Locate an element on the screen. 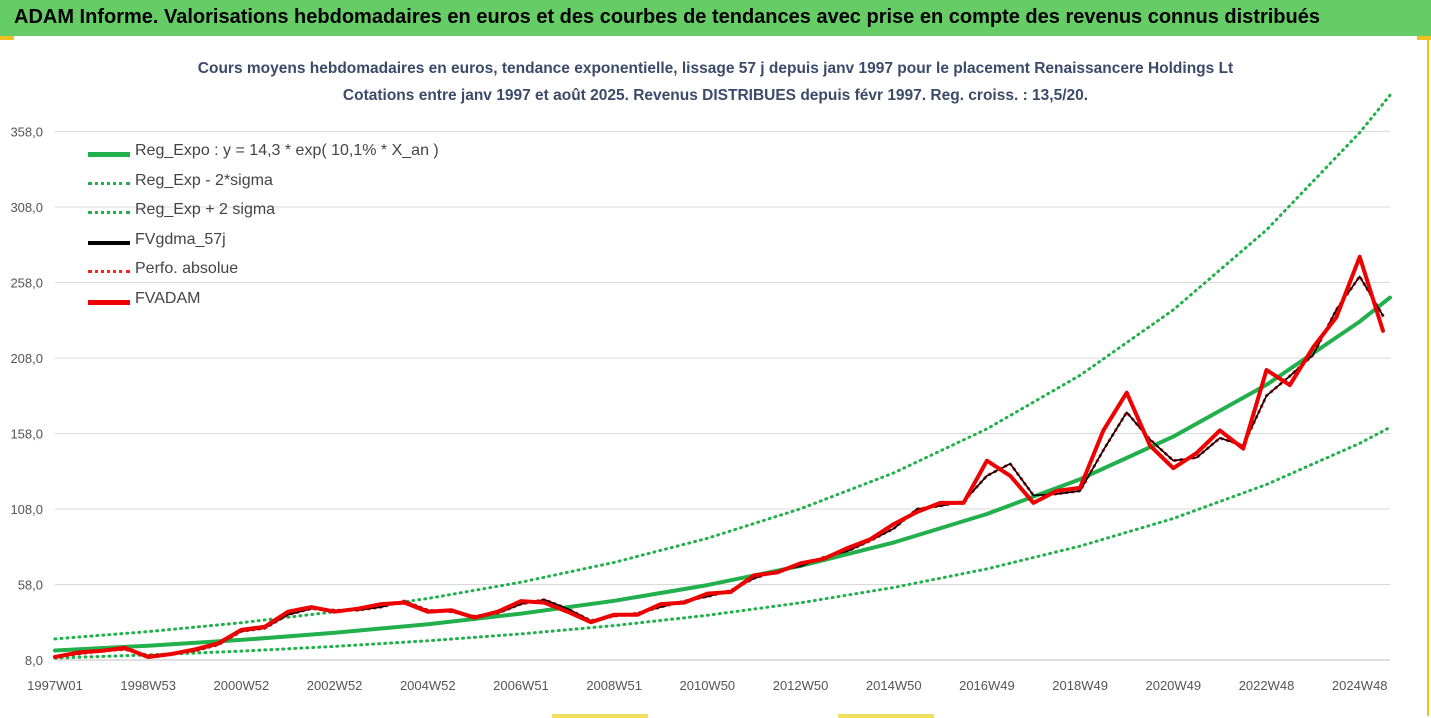  x-tick-label: 1997W01 is located at coordinates (55, 685).